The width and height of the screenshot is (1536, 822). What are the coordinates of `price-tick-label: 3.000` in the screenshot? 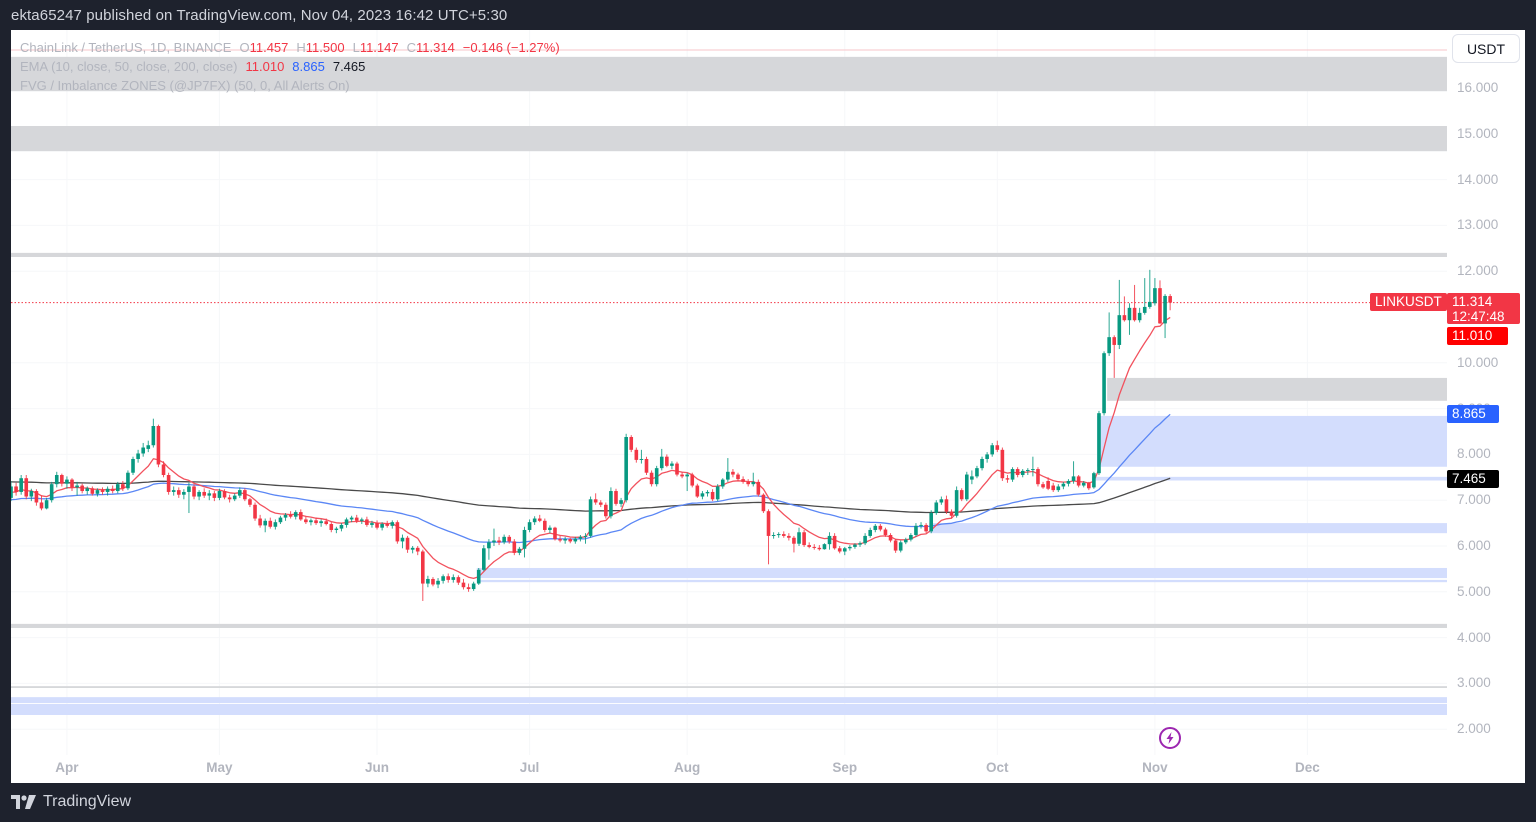 It's located at (1474, 683).